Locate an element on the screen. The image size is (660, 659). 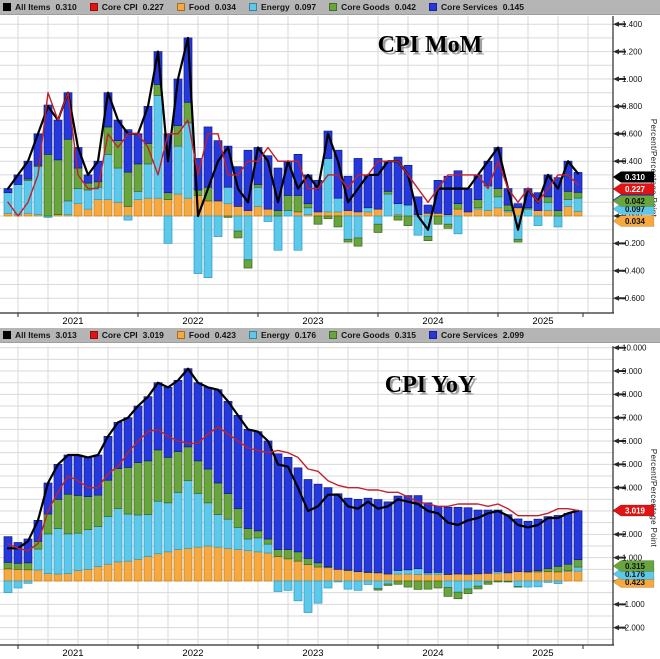
svg-text: 6.000 is located at coordinates (632, 441).